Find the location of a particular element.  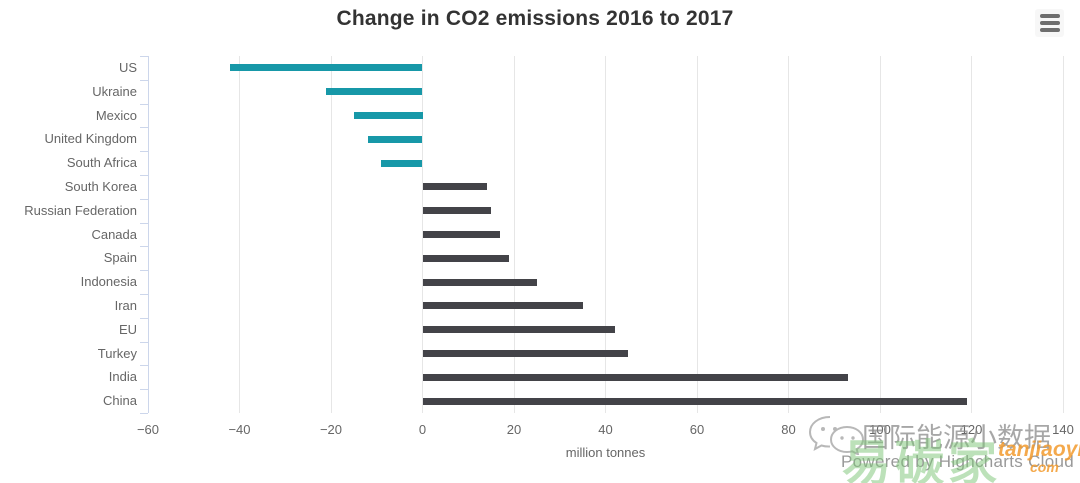

chart-title: Change in CO2 emissions 2016 to 2017 is located at coordinates (535, 18).